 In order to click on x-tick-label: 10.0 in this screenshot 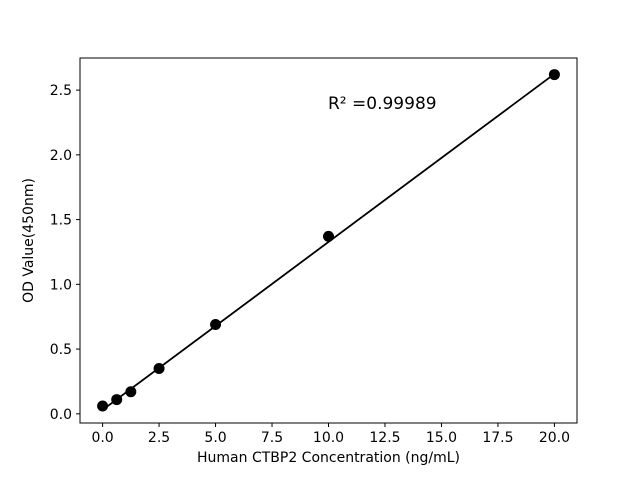, I will do `click(328, 438)`.